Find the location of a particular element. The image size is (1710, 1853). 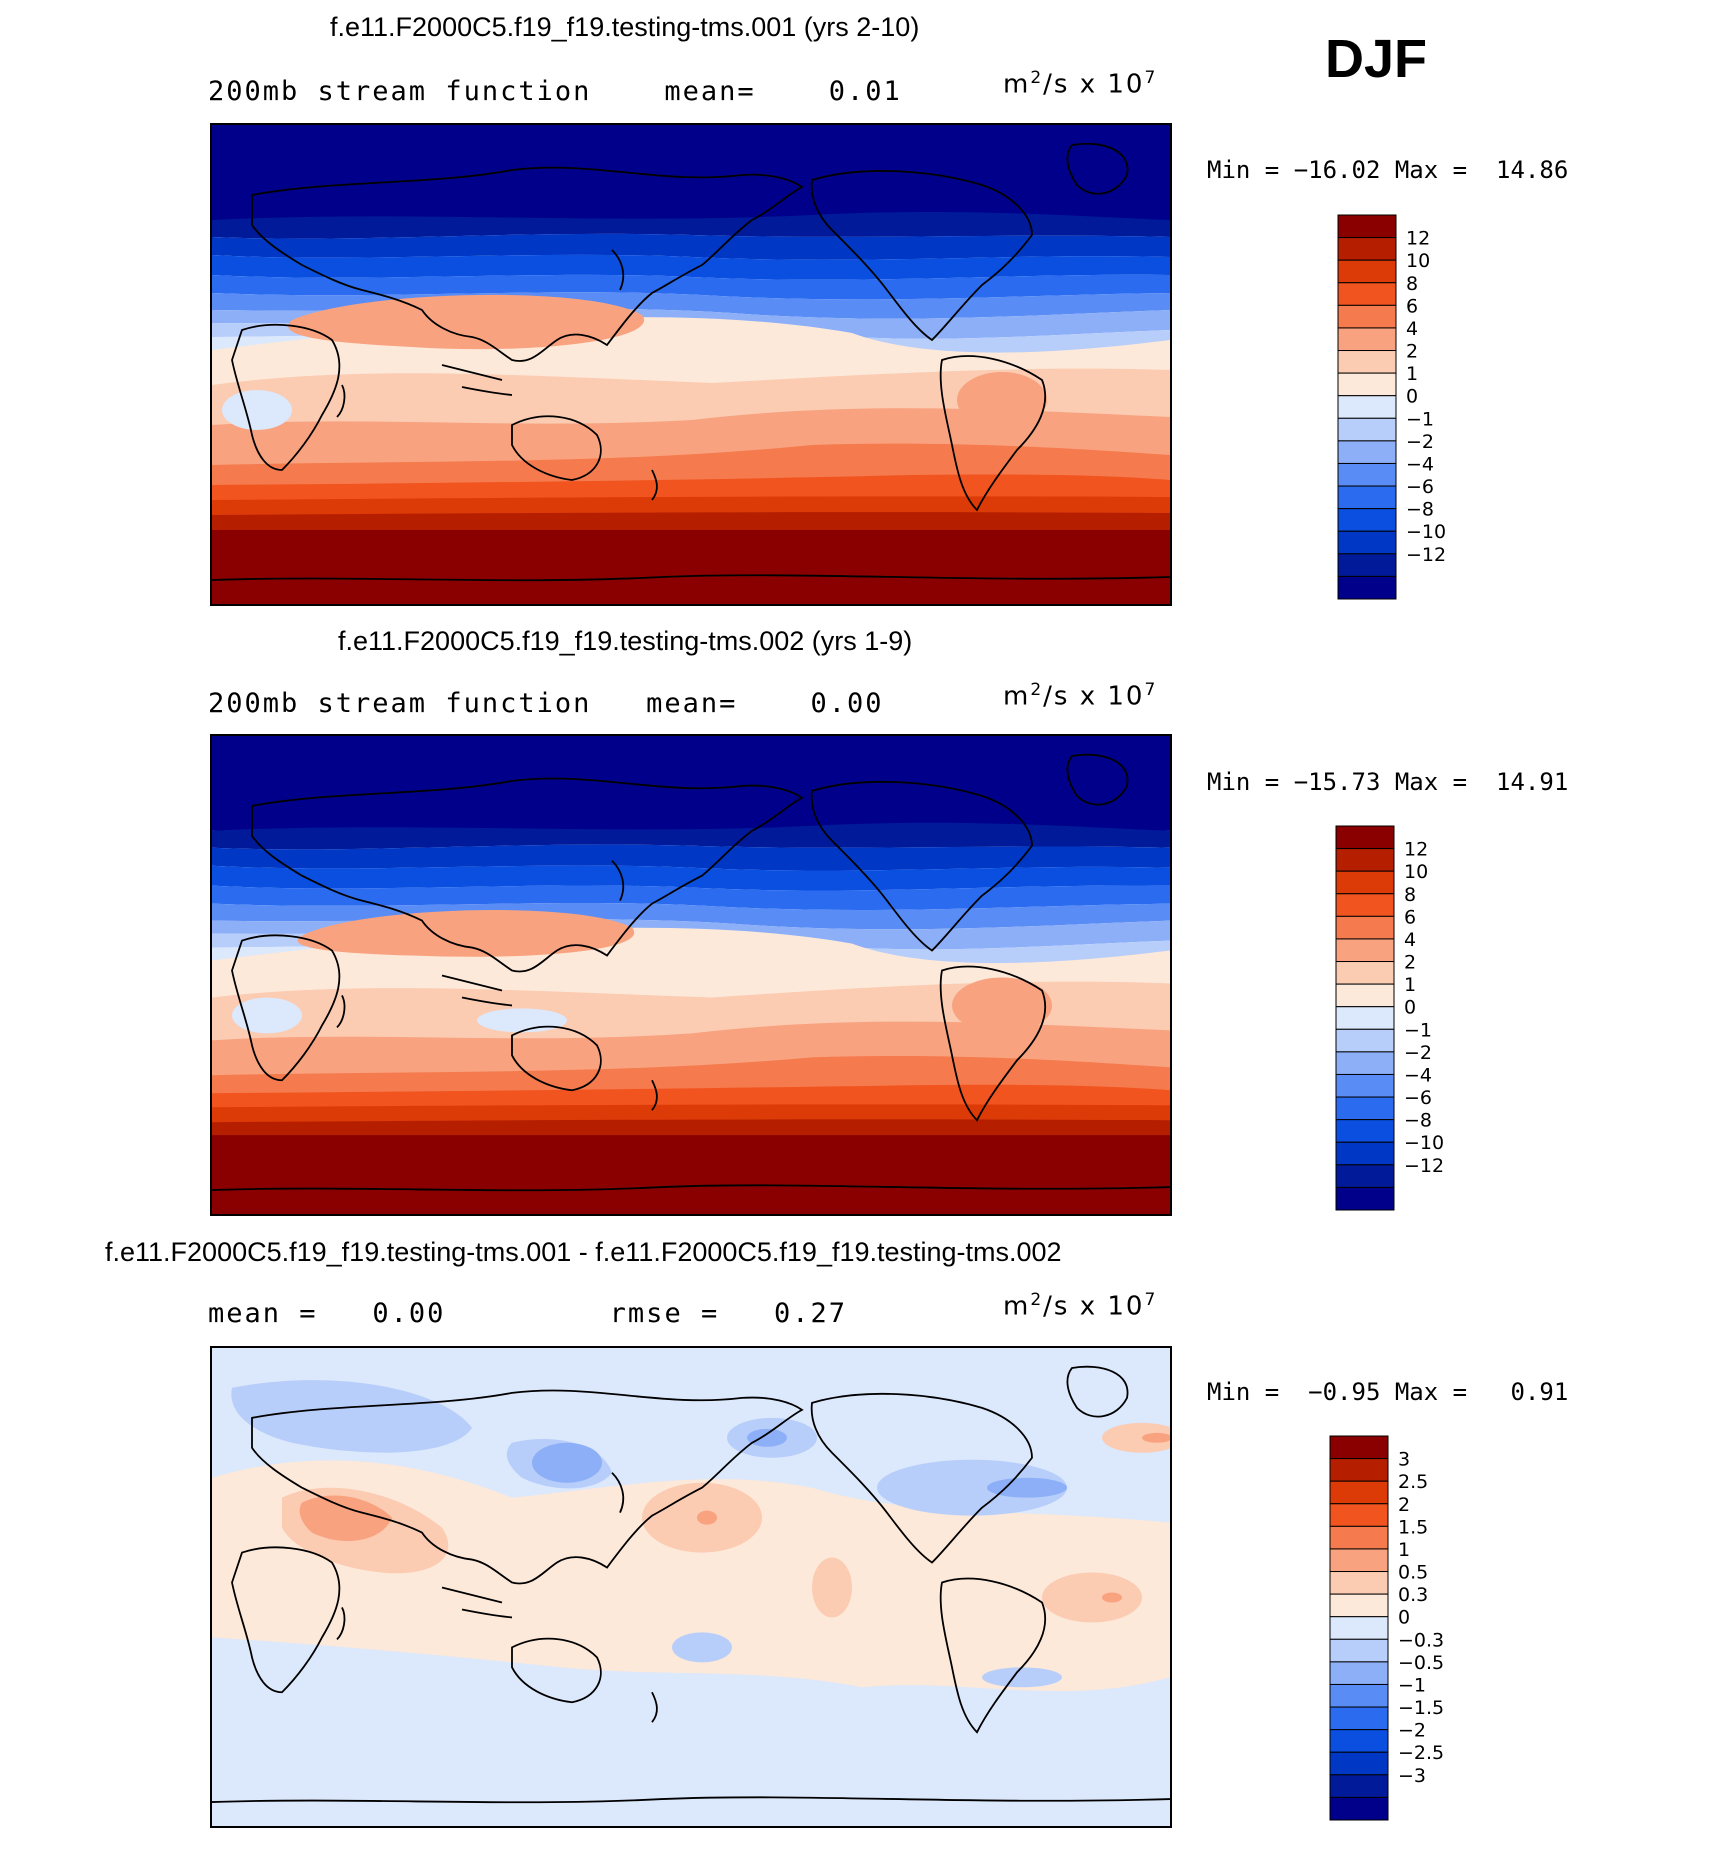

panel1-coastlines is located at coordinates (691, 362).